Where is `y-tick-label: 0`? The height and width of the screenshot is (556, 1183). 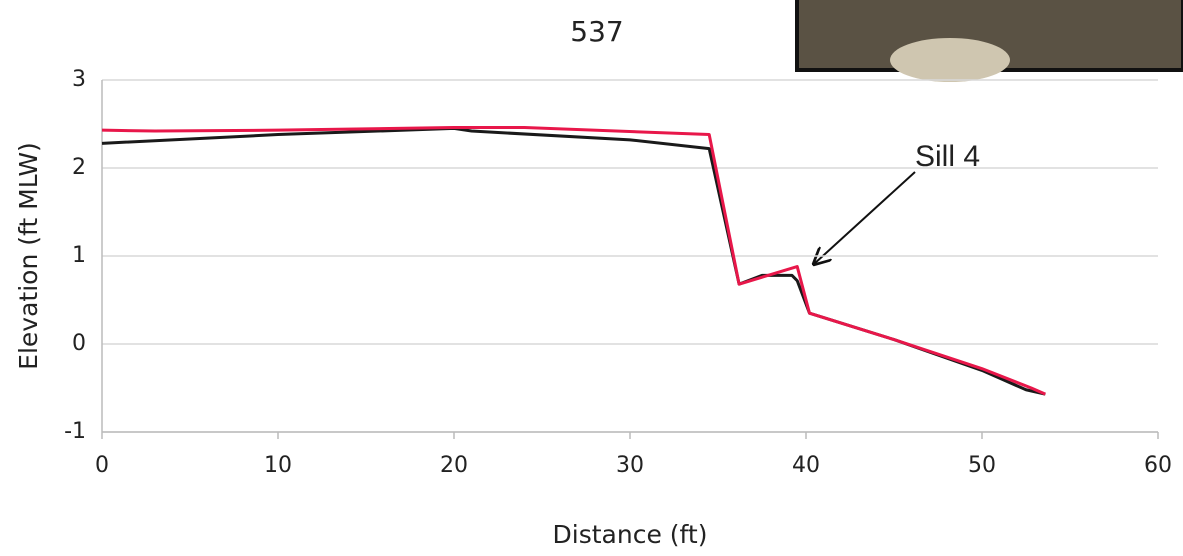
y-tick-label: 0 is located at coordinates (79, 343).